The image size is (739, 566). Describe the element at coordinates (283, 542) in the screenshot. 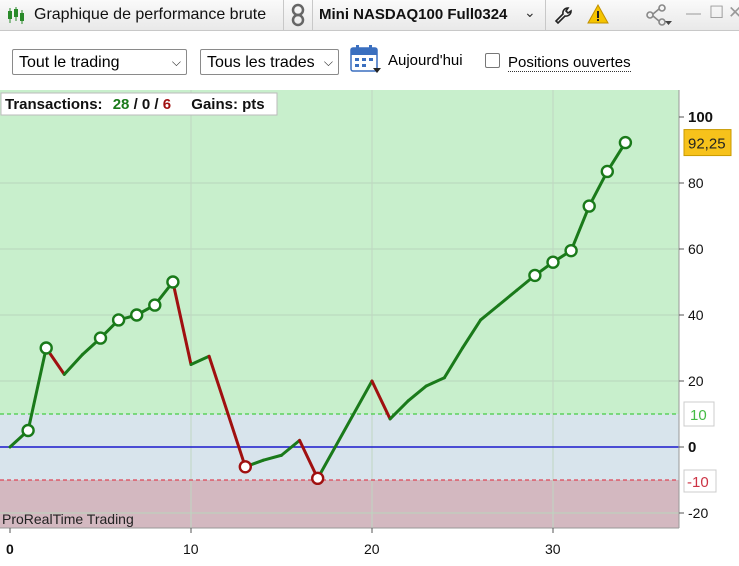

I see `x-axis-ticks: 0 10 20 30` at that location.